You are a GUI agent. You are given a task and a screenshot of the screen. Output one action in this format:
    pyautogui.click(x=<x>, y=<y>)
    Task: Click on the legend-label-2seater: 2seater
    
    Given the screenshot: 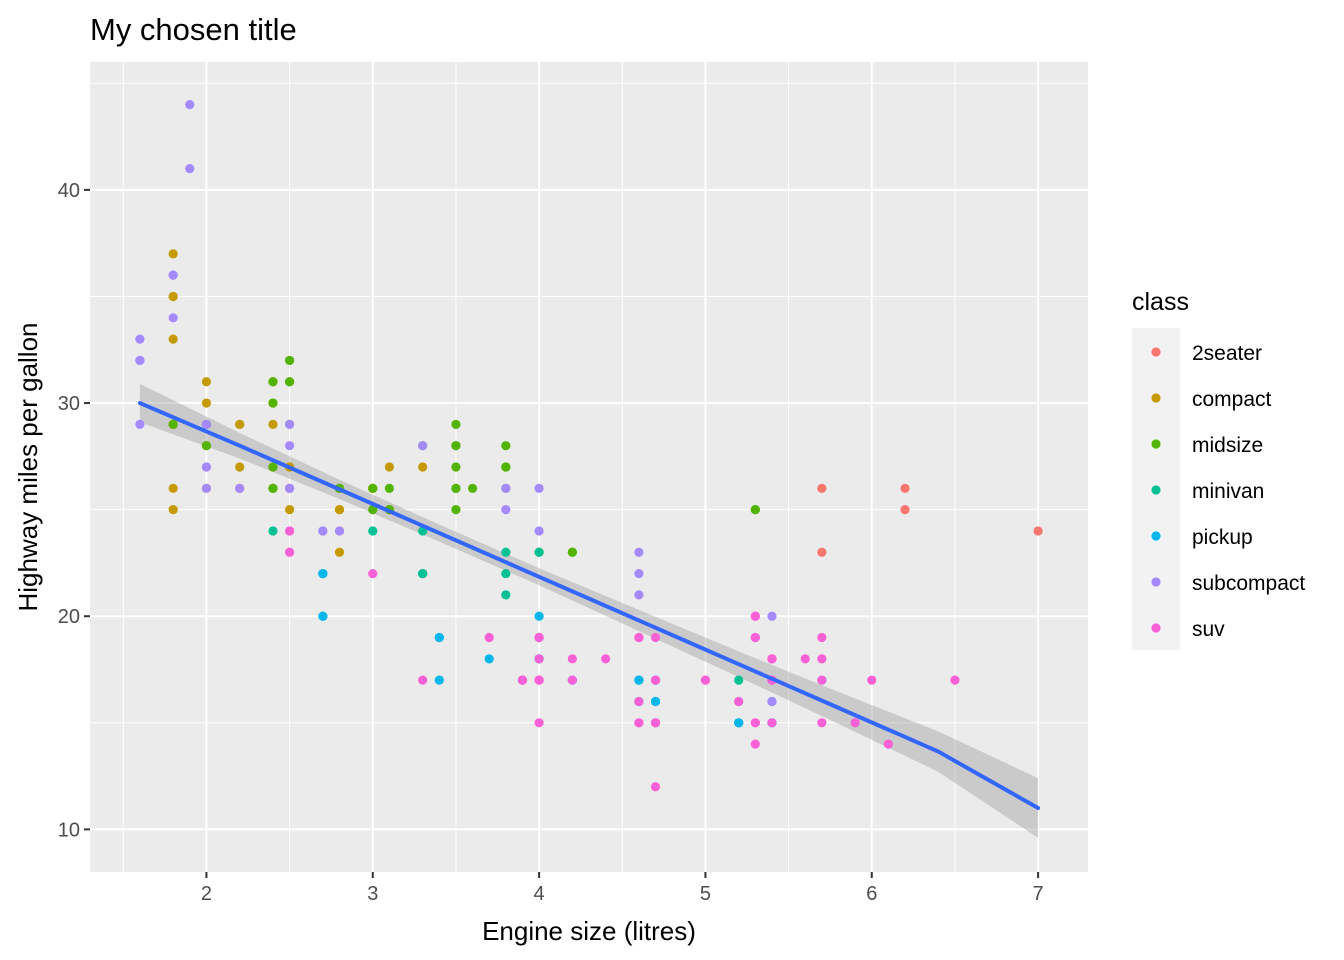 What is the action you would take?
    pyautogui.click(x=1227, y=353)
    